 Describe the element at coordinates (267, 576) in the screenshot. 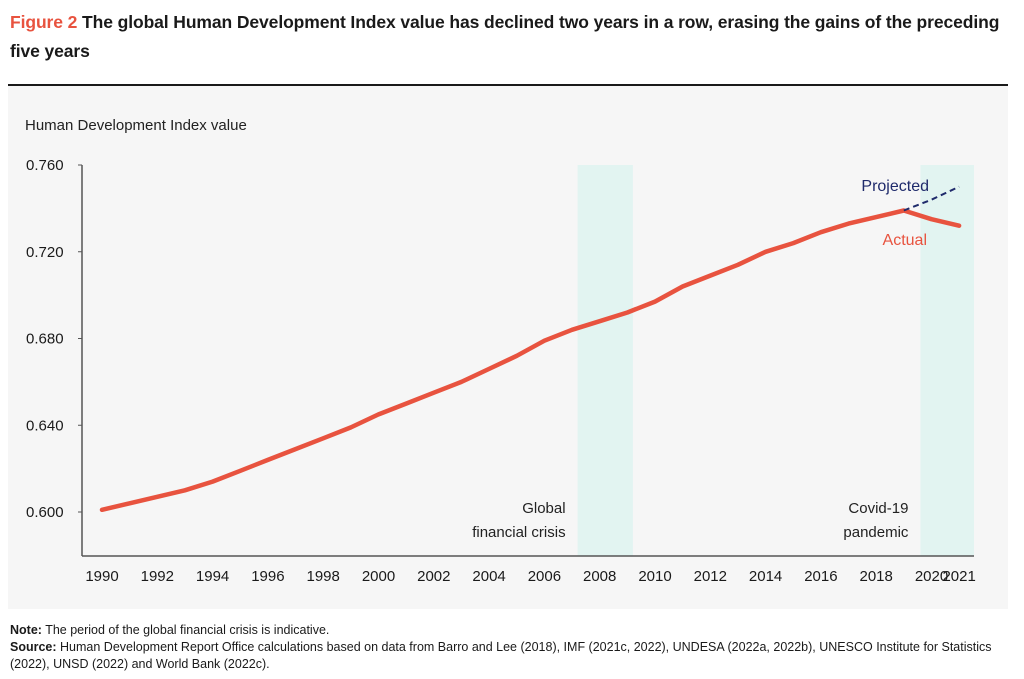

I see `x-tick-label: 1996` at that location.